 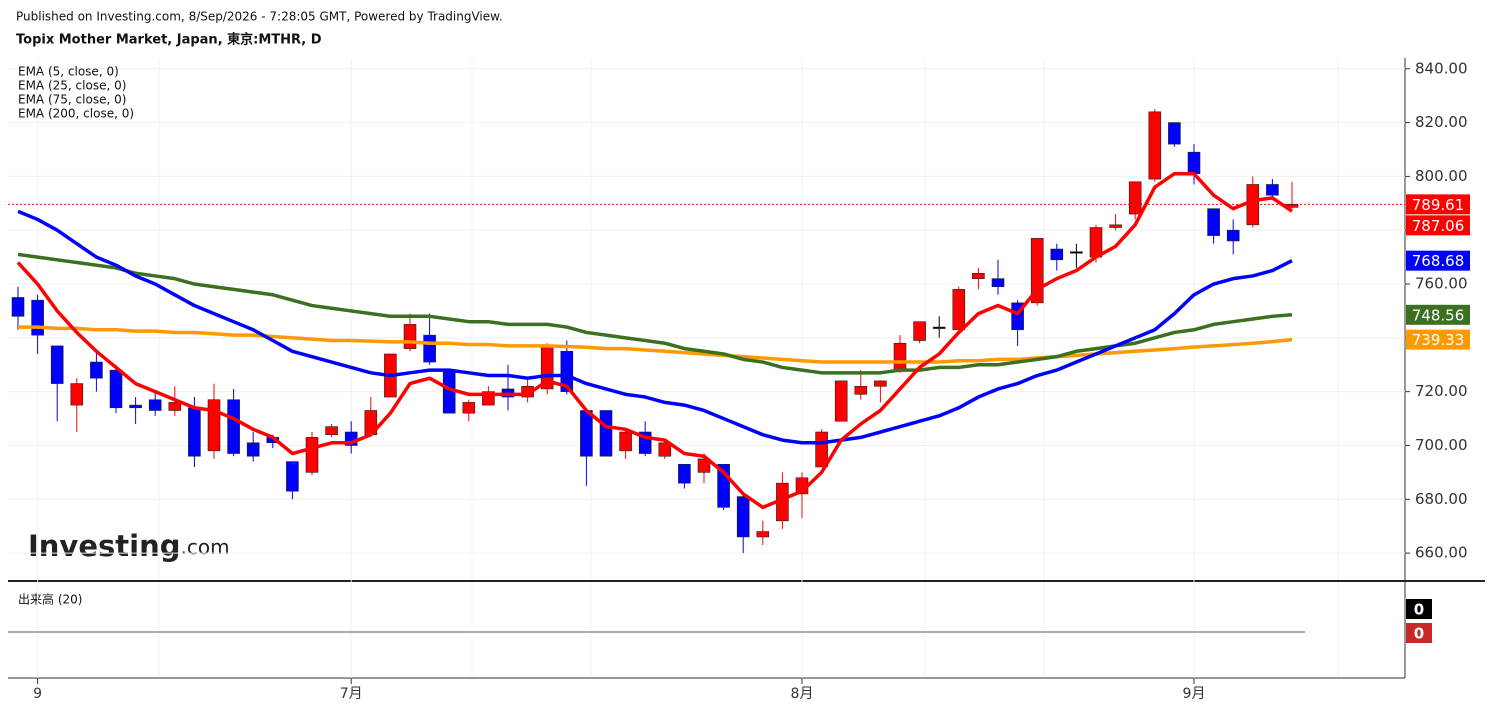 I want to click on y-tick-label: 820.00, so click(x=1441, y=122).